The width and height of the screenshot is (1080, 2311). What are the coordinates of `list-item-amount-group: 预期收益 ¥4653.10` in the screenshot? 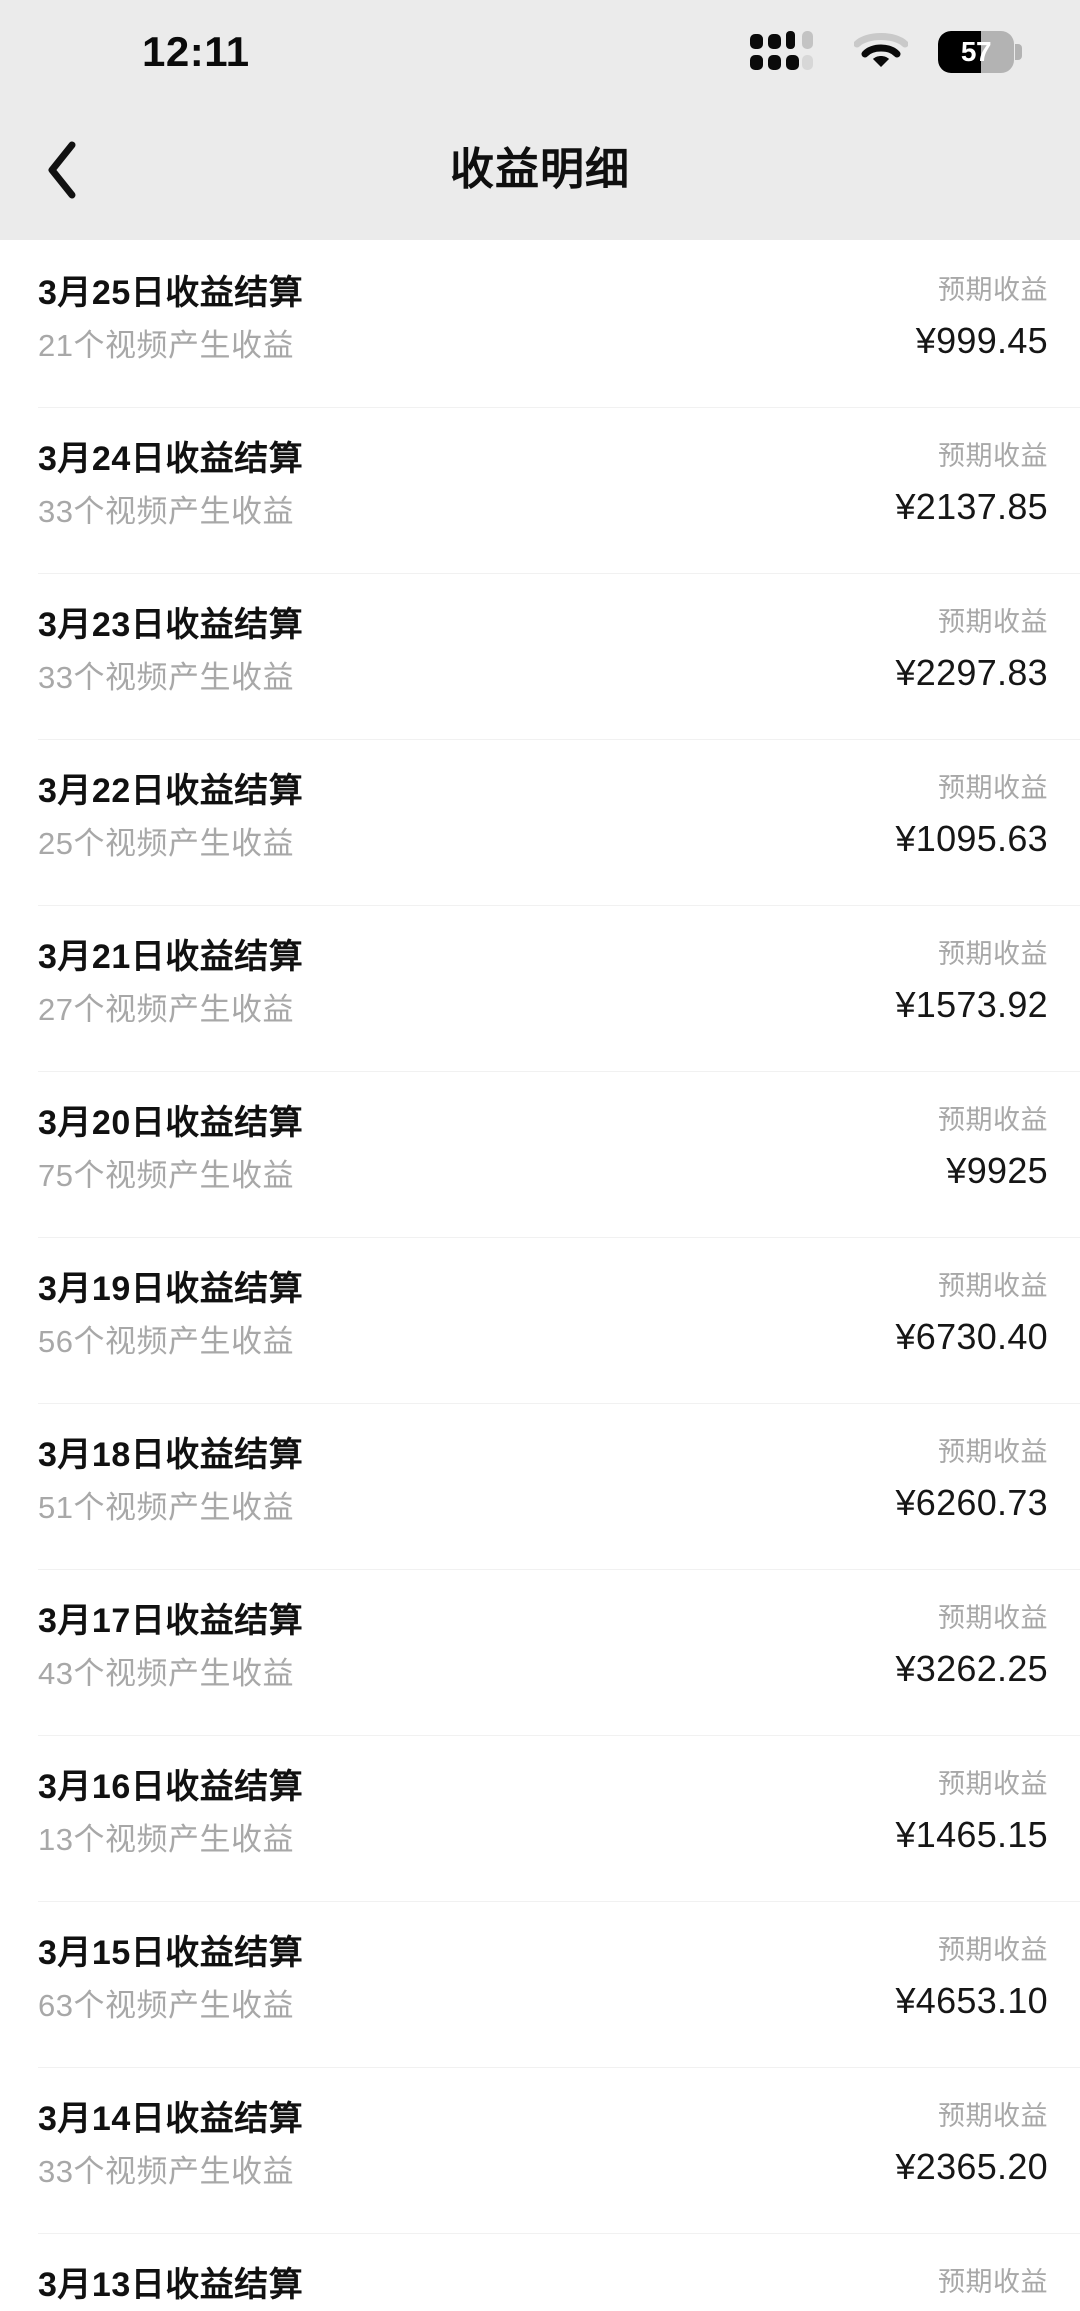 It's located at (971, 1978).